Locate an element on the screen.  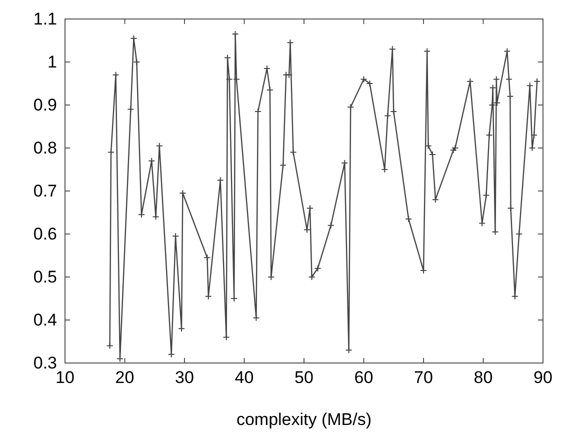
x-tick-label: 20 is located at coordinates (124, 378).